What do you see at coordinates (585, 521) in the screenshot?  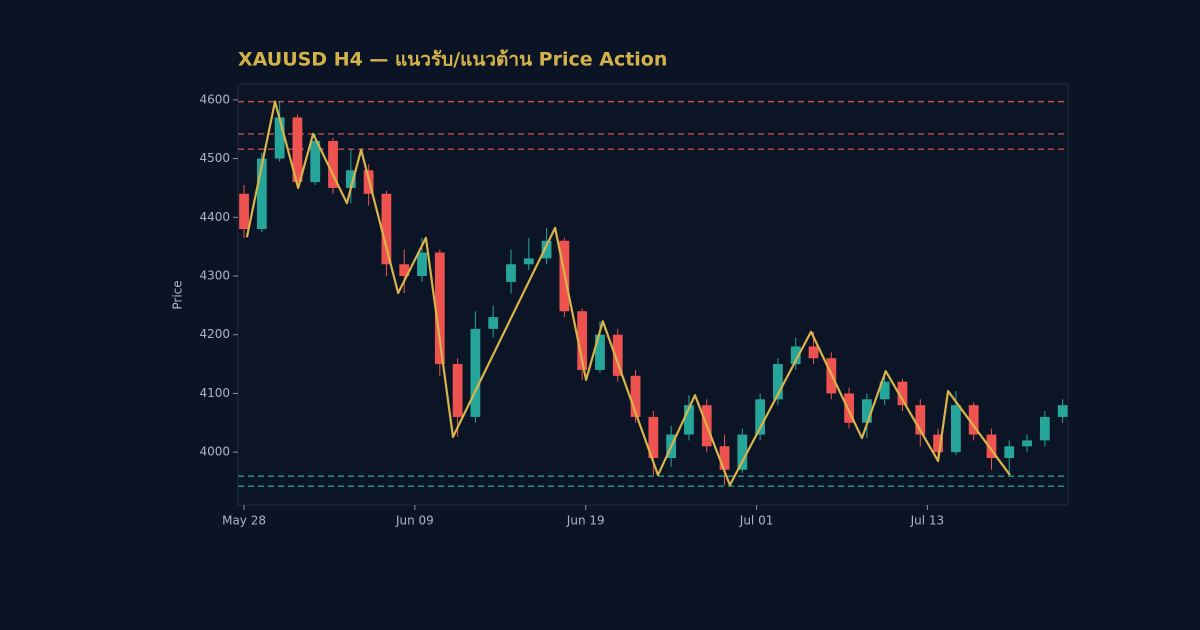 I see `x-tick-label: Jun 19` at bounding box center [585, 521].